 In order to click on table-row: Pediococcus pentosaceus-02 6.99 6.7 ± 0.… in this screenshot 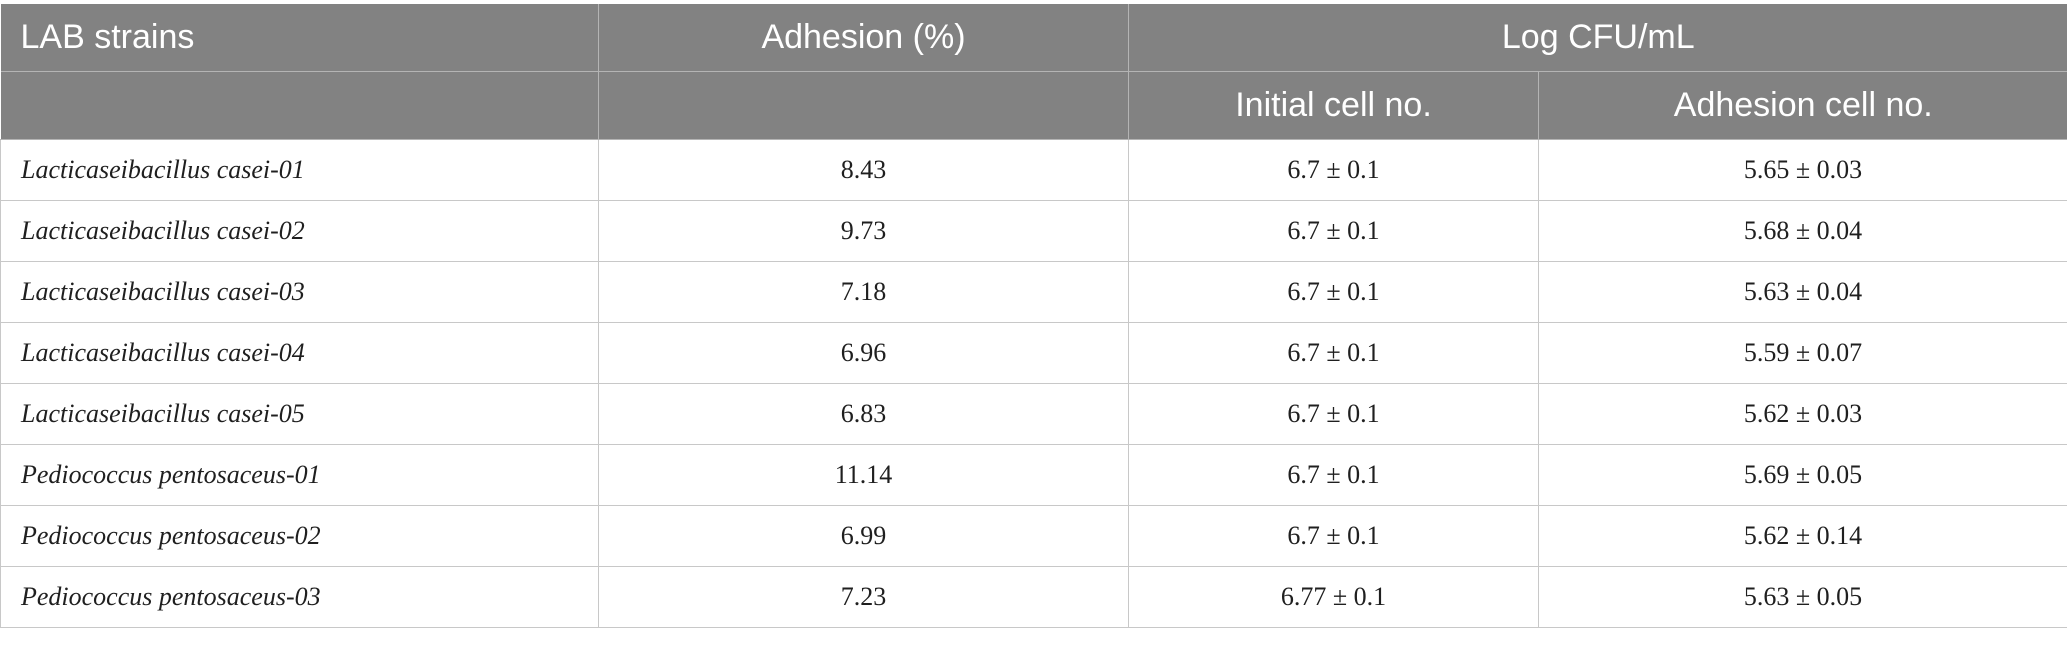, I will do `click(1033, 536)`.